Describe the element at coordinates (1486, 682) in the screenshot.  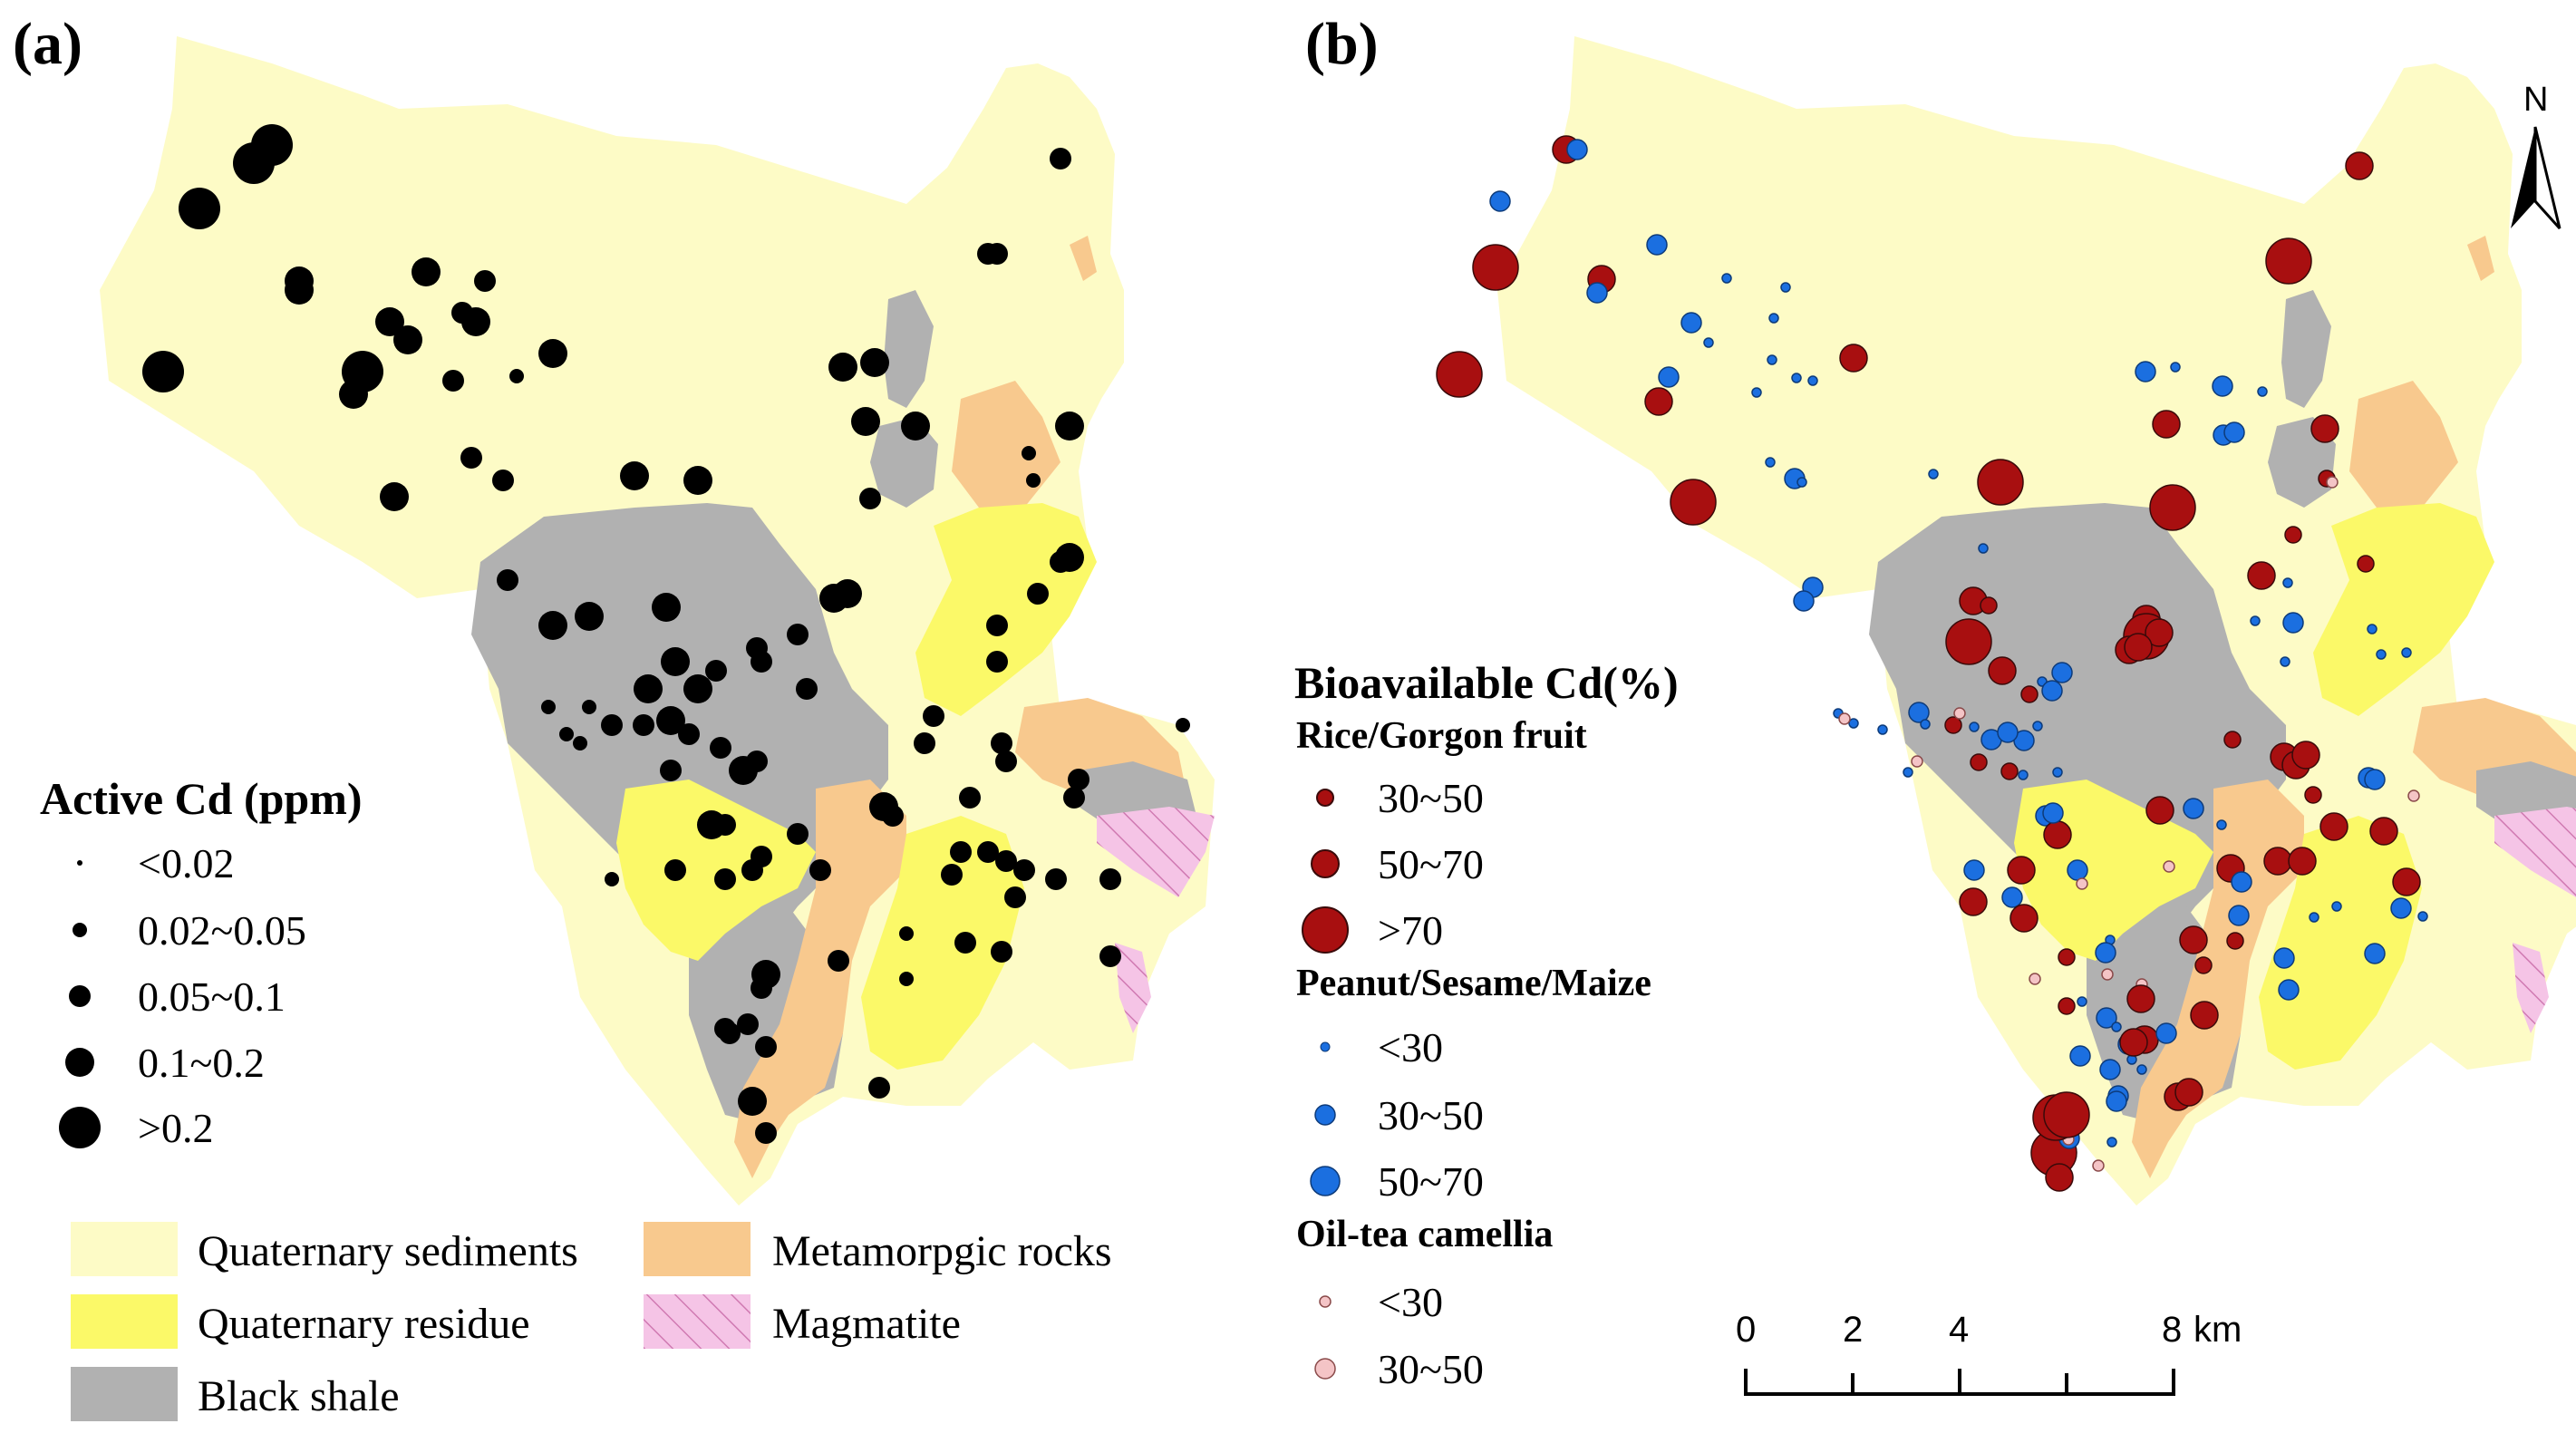
I see `bioavailable-legend-title: Bioavailable Cd(%)` at that location.